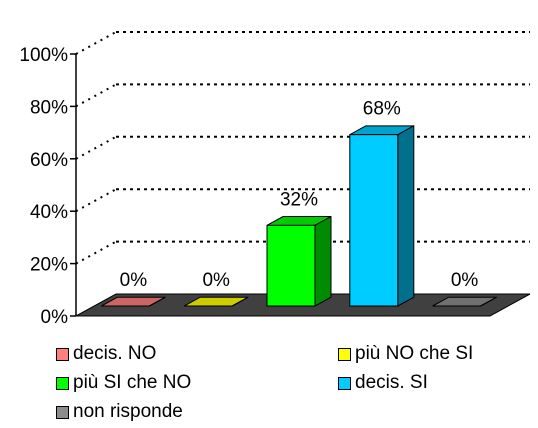  What do you see at coordinates (62, 354) in the screenshot?
I see `legend-swatch-decis-no` at bounding box center [62, 354].